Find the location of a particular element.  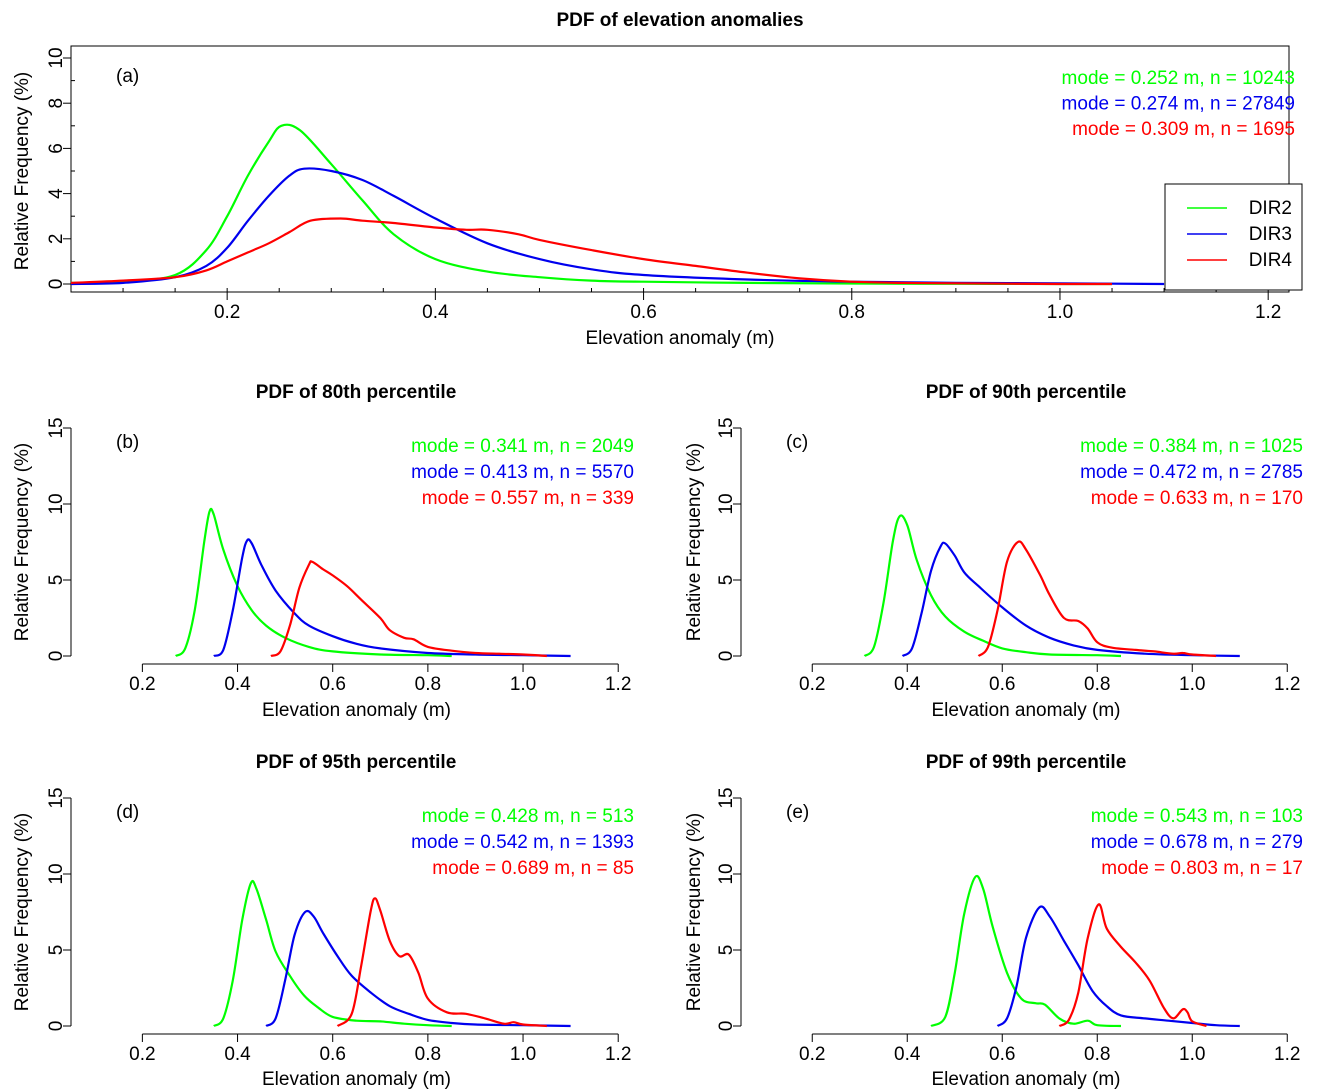

mode-annotation: mode = 0.689 m, n = 85 is located at coordinates (533, 868).